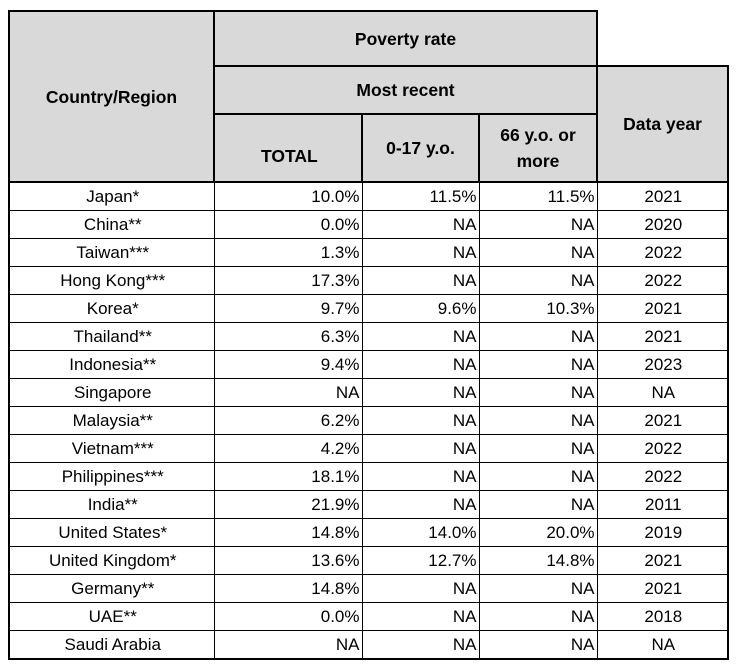 Image resolution: width=737 pixels, height=667 pixels. What do you see at coordinates (420, 308) in the screenshot?
I see `age-0-17-cell: 9.6%` at bounding box center [420, 308].